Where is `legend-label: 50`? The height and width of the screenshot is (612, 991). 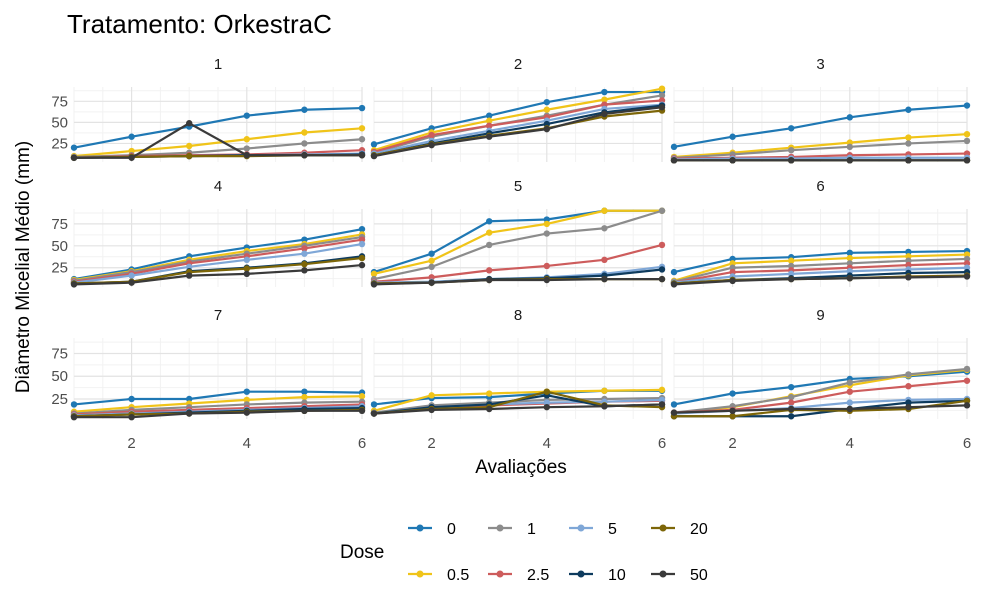 legend-label: 50 is located at coordinates (699, 575).